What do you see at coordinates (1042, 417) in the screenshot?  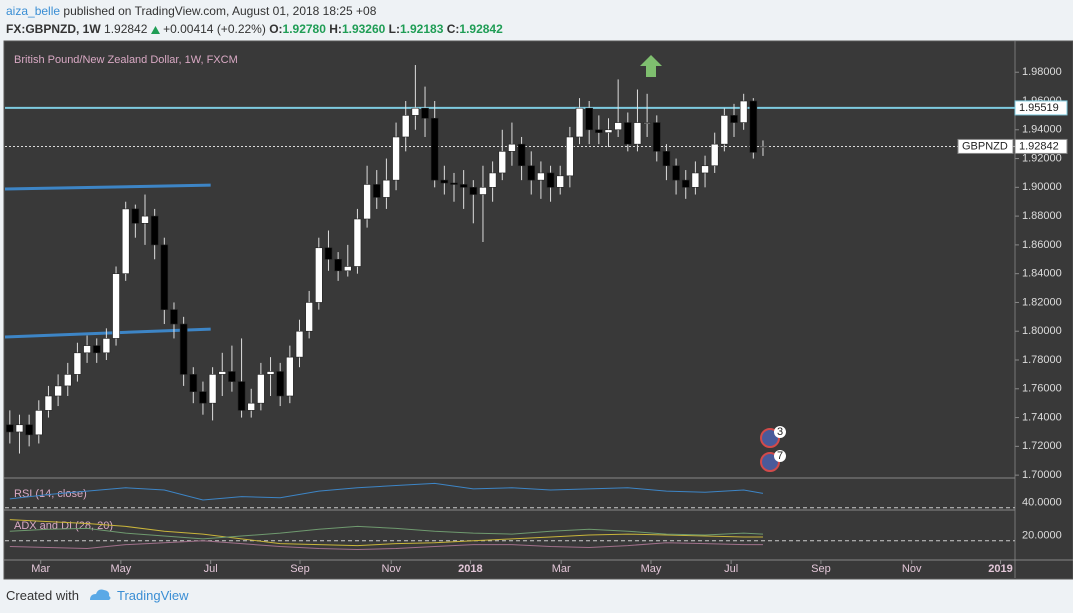 I see `y-tick-label: 1.74000` at bounding box center [1042, 417].